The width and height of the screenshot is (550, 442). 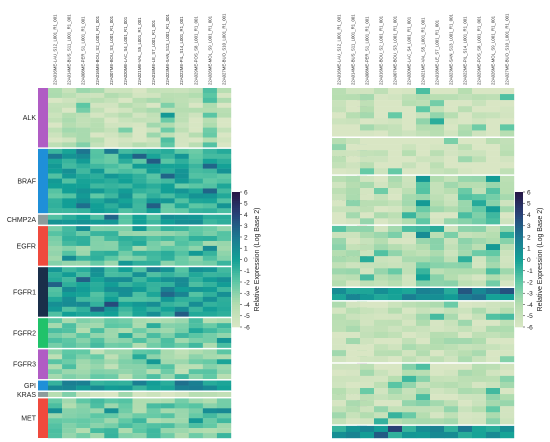 What do you see at coordinates (246, 204) in the screenshot?
I see `colorbar-tick-label: 5` at bounding box center [246, 204].